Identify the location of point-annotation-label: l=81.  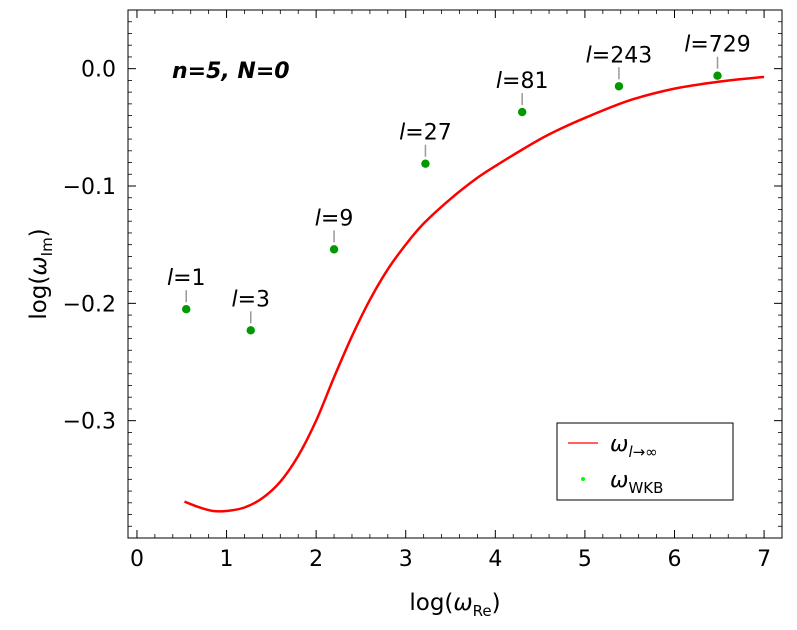
(522, 81).